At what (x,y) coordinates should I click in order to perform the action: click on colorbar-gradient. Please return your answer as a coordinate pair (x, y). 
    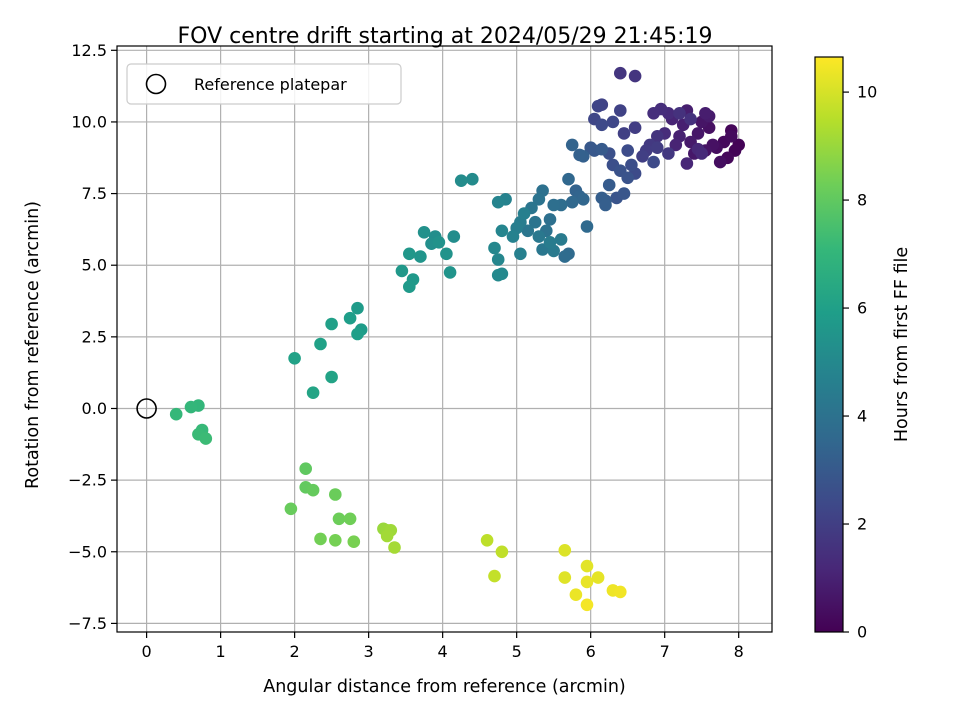
    Looking at the image, I should click on (829, 344).